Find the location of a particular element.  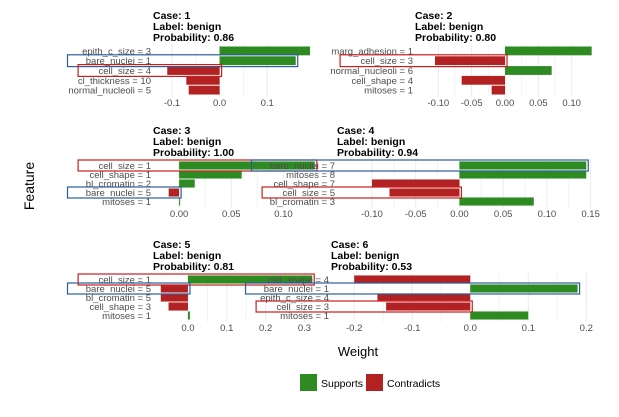

category-label: cell_shape = 3 is located at coordinates (120, 307).